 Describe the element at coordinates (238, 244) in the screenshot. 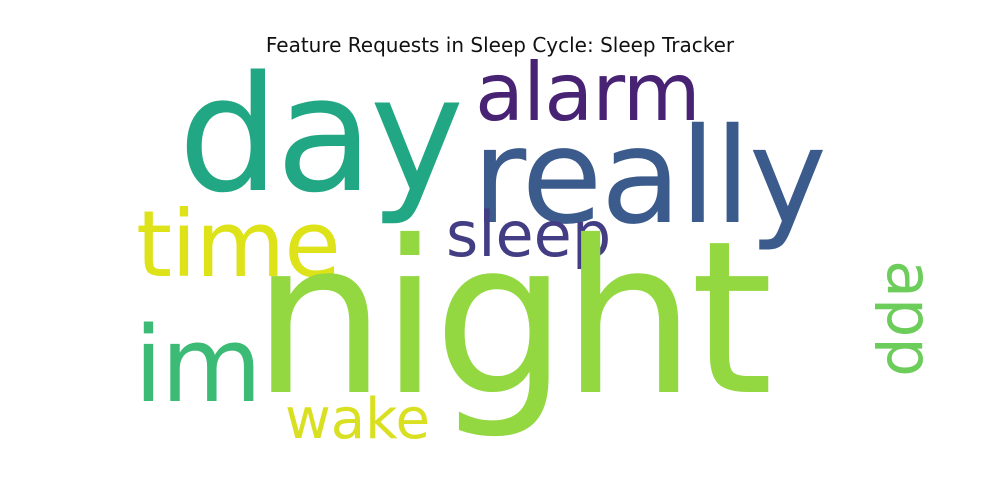

I see `word-time: time` at that location.